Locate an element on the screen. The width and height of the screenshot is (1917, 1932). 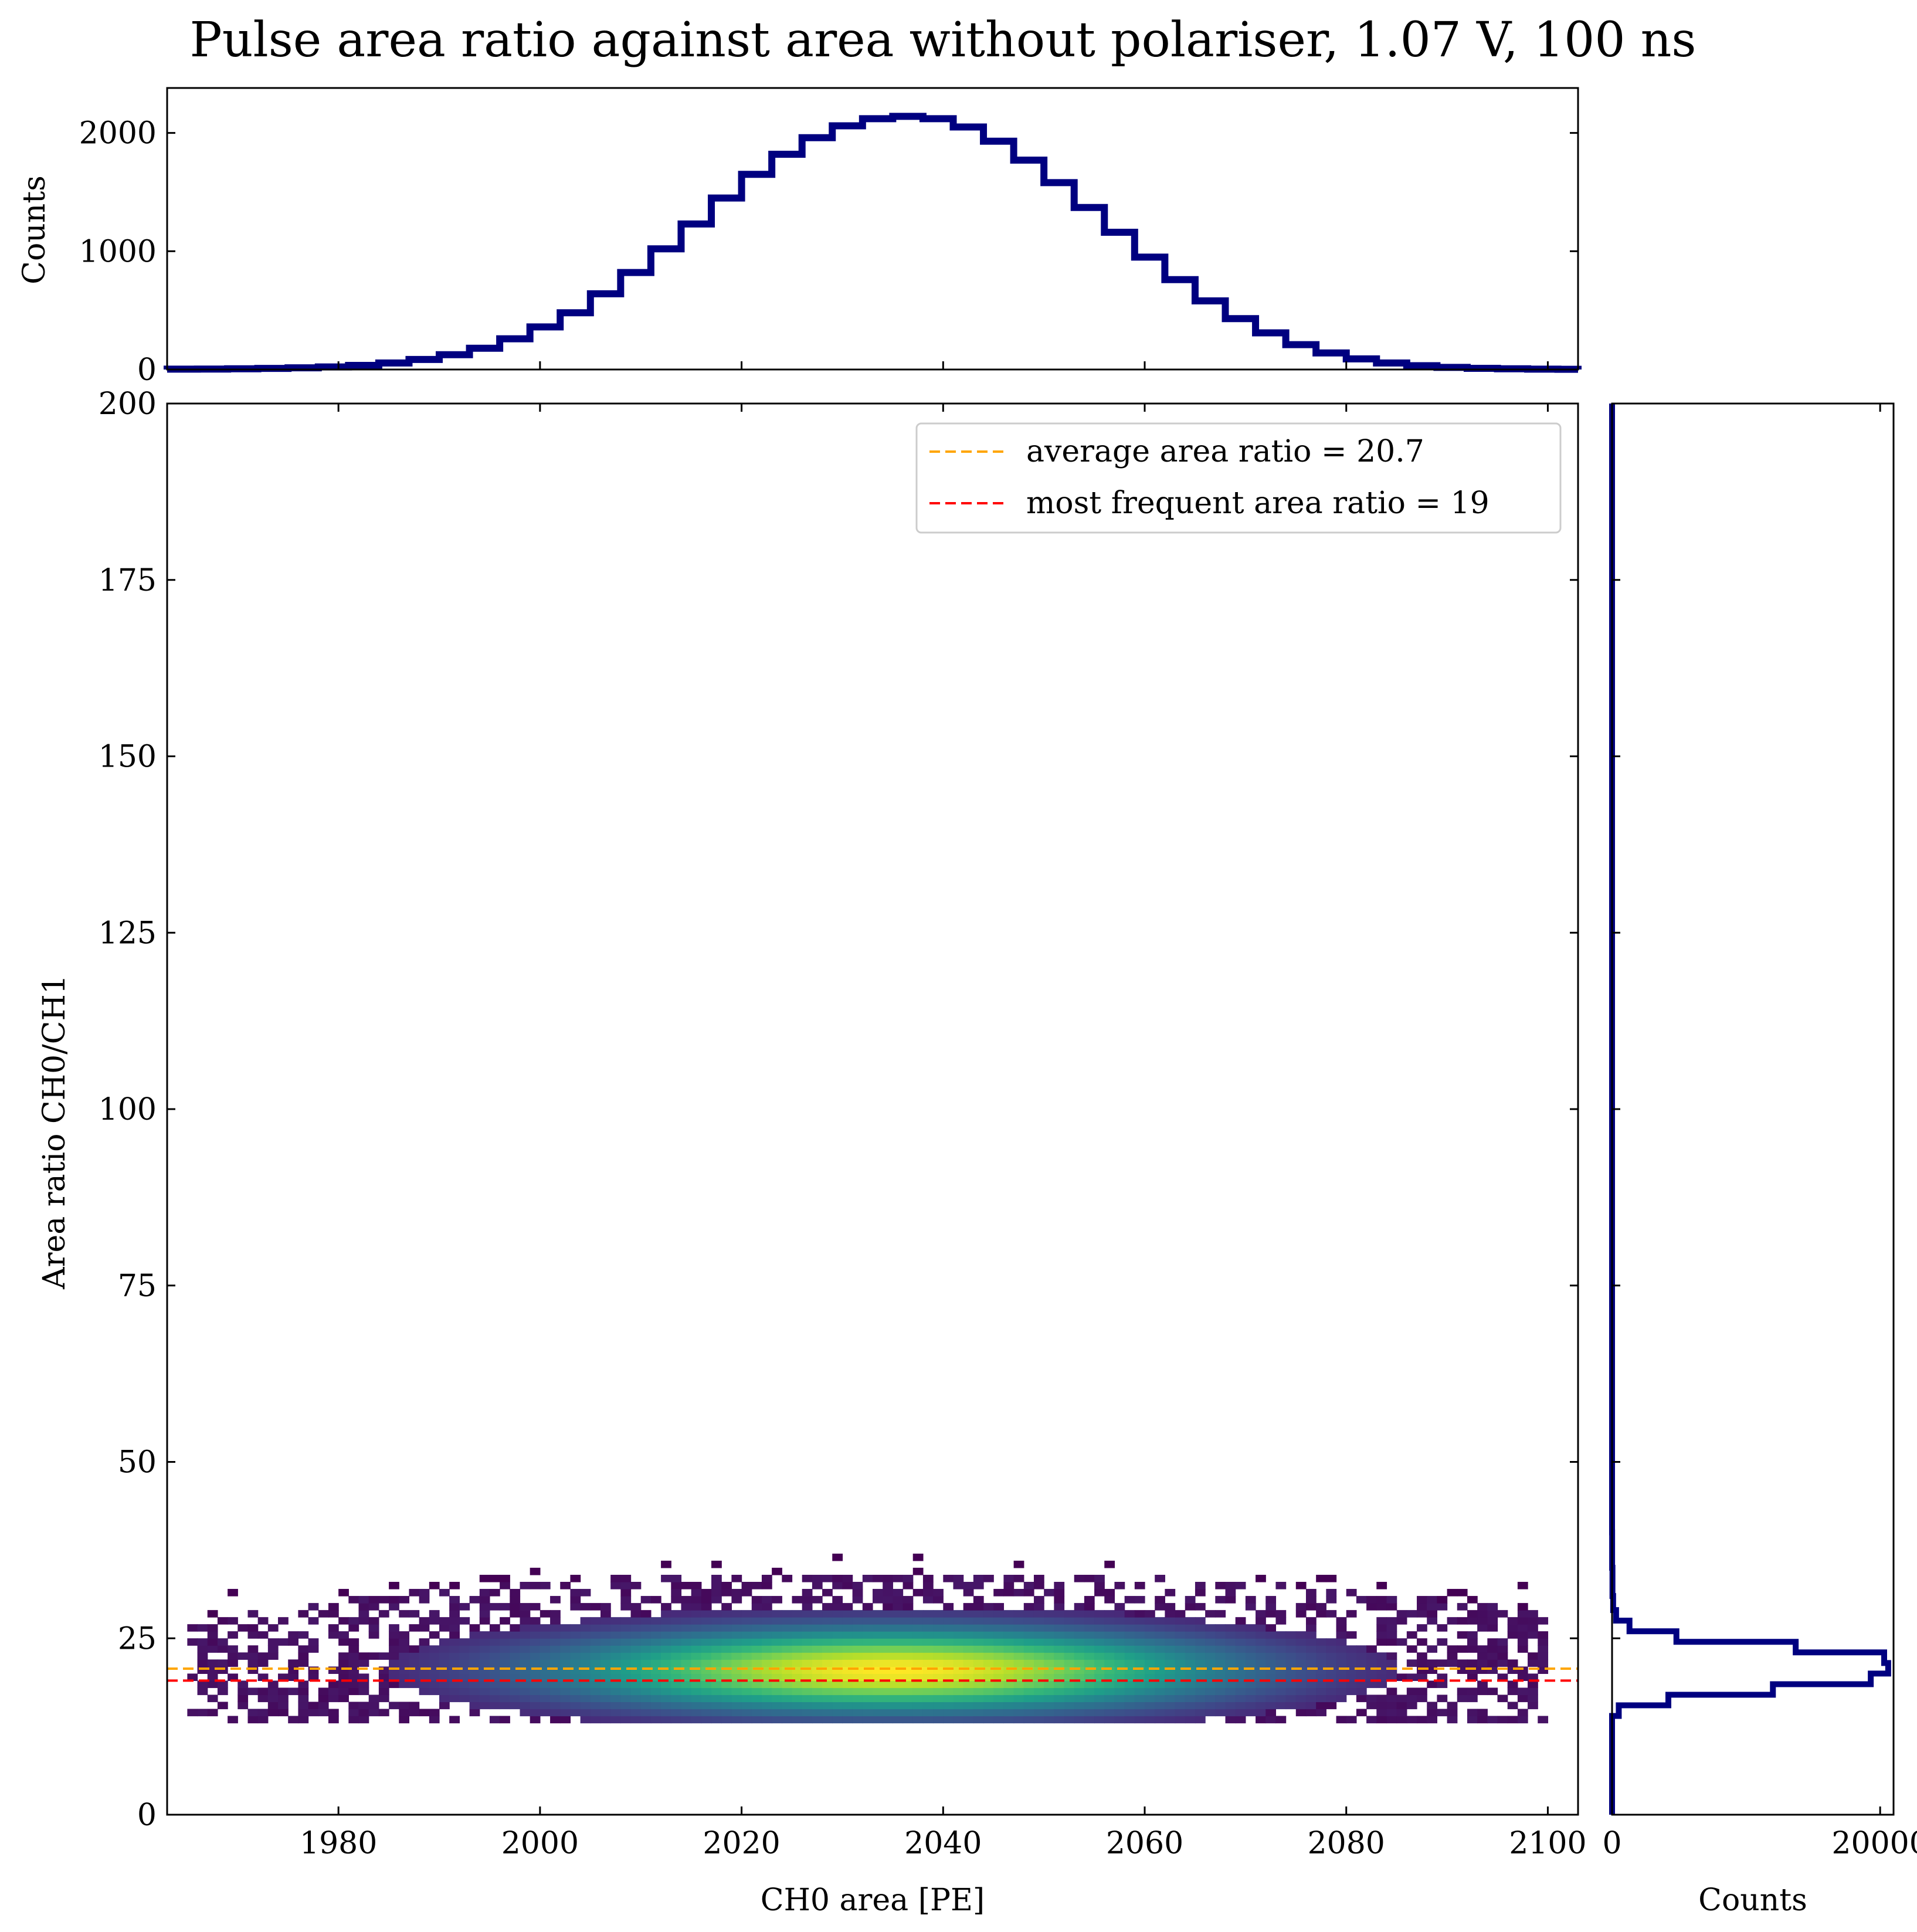
heatmap-cell-1944 is located at coordinates (1462, 1607).